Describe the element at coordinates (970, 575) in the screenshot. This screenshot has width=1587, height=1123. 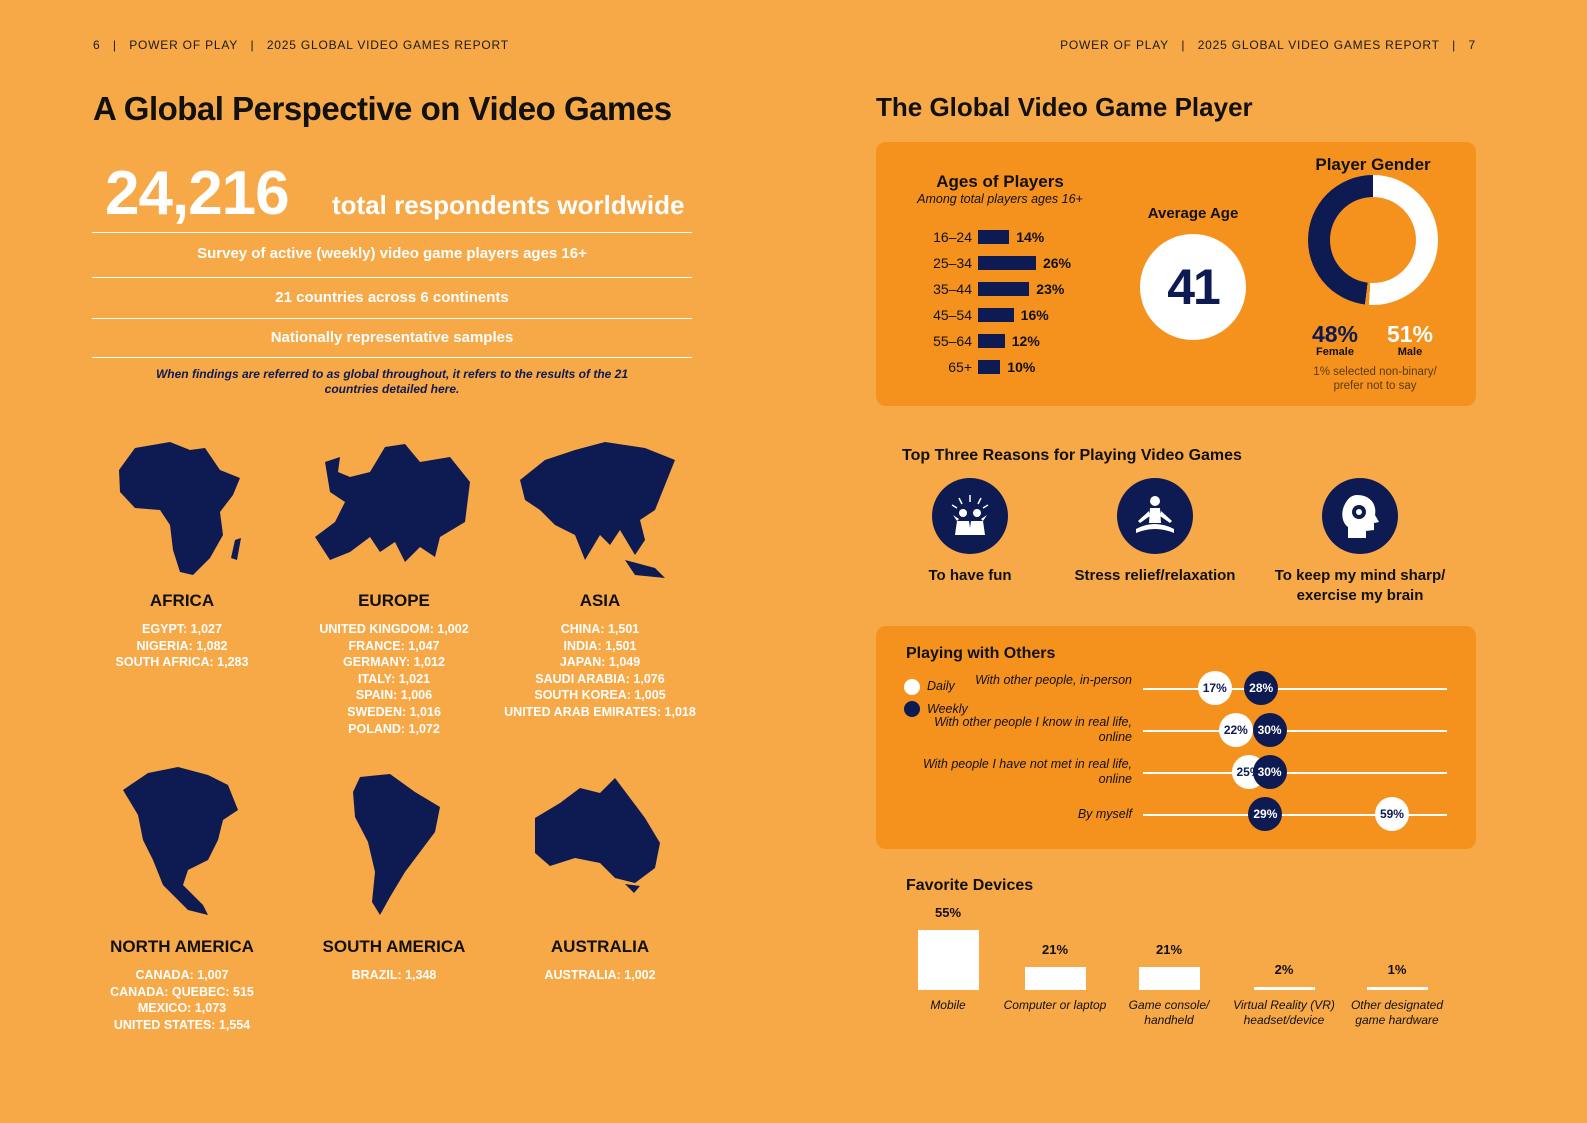
I see `reason-label: To have fun` at that location.